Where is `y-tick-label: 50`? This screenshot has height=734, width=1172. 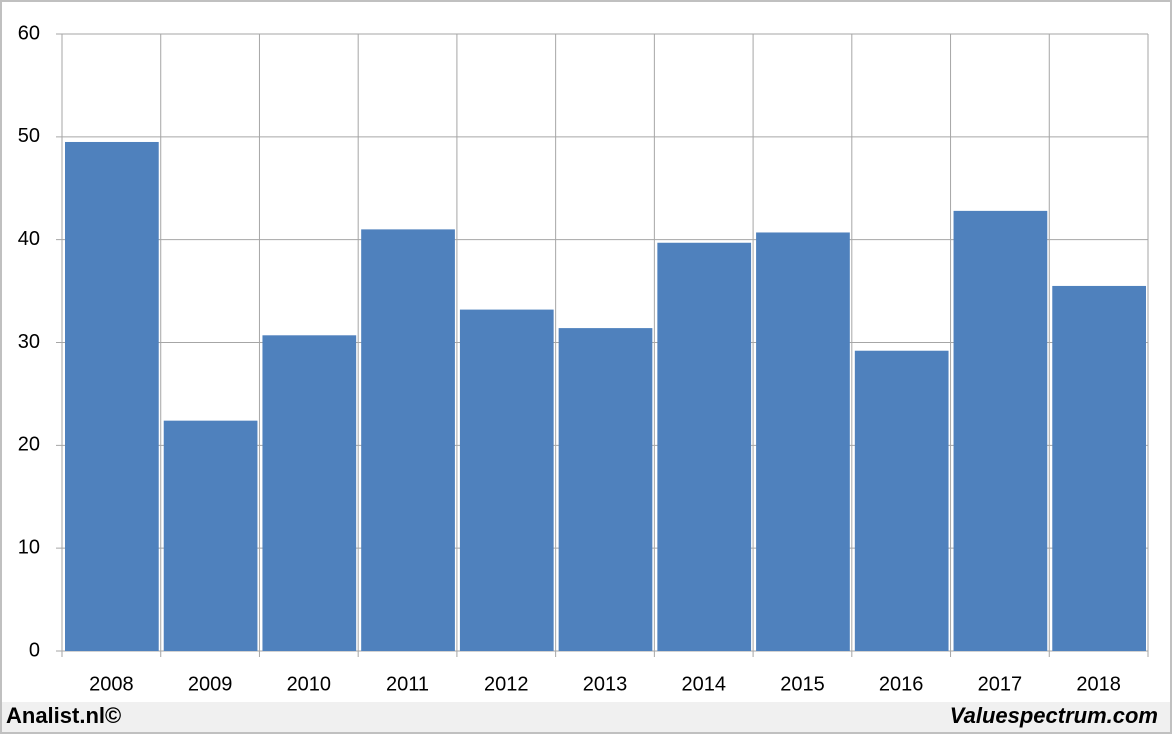 y-tick-label: 50 is located at coordinates (29, 136).